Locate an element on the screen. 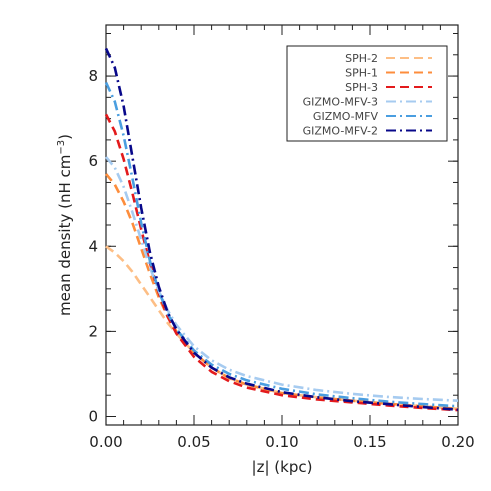 The image size is (491, 491). y-tick-label: 4 is located at coordinates (93, 246).